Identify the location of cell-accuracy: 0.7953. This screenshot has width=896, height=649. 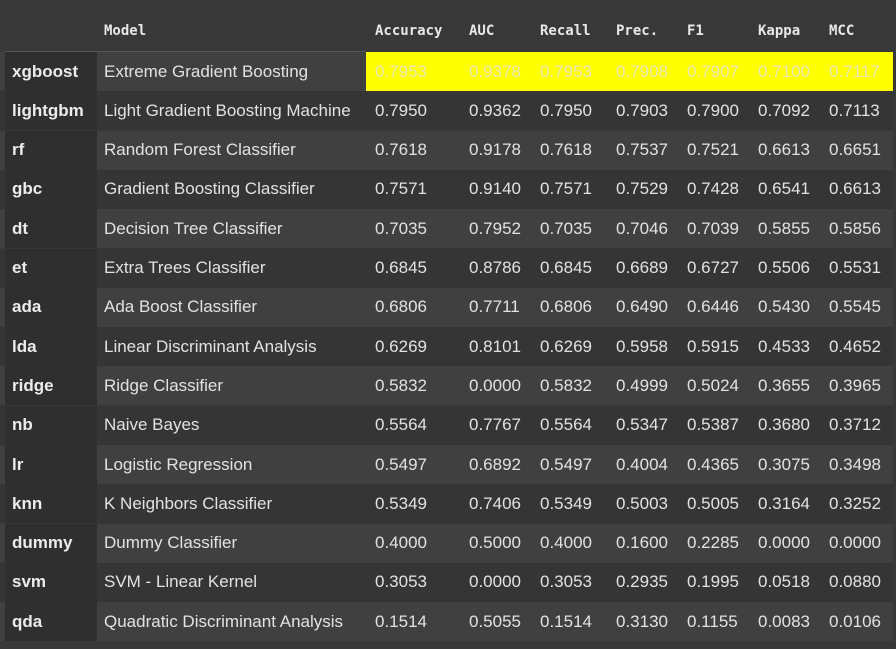
(401, 71).